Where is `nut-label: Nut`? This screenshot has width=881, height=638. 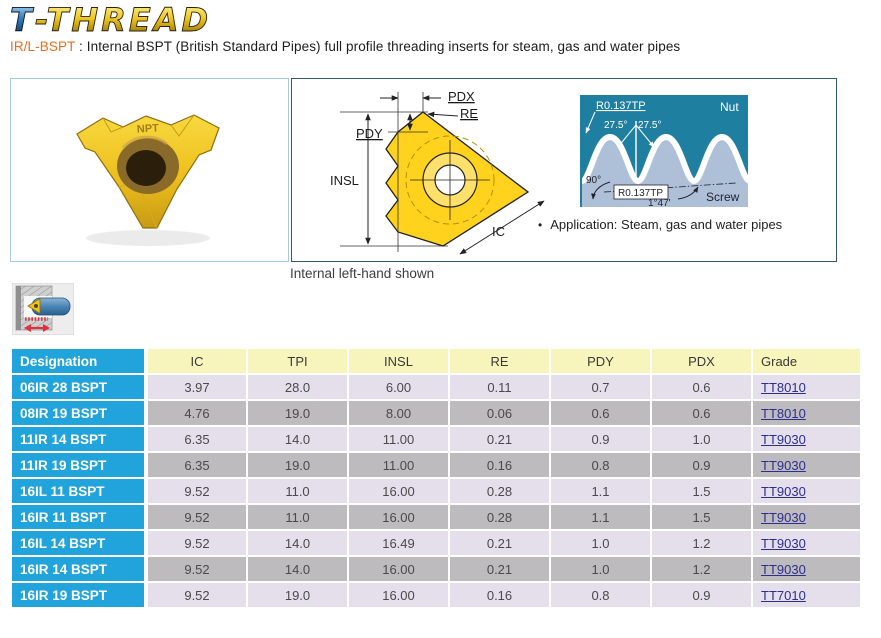
nut-label: Nut is located at coordinates (729, 107).